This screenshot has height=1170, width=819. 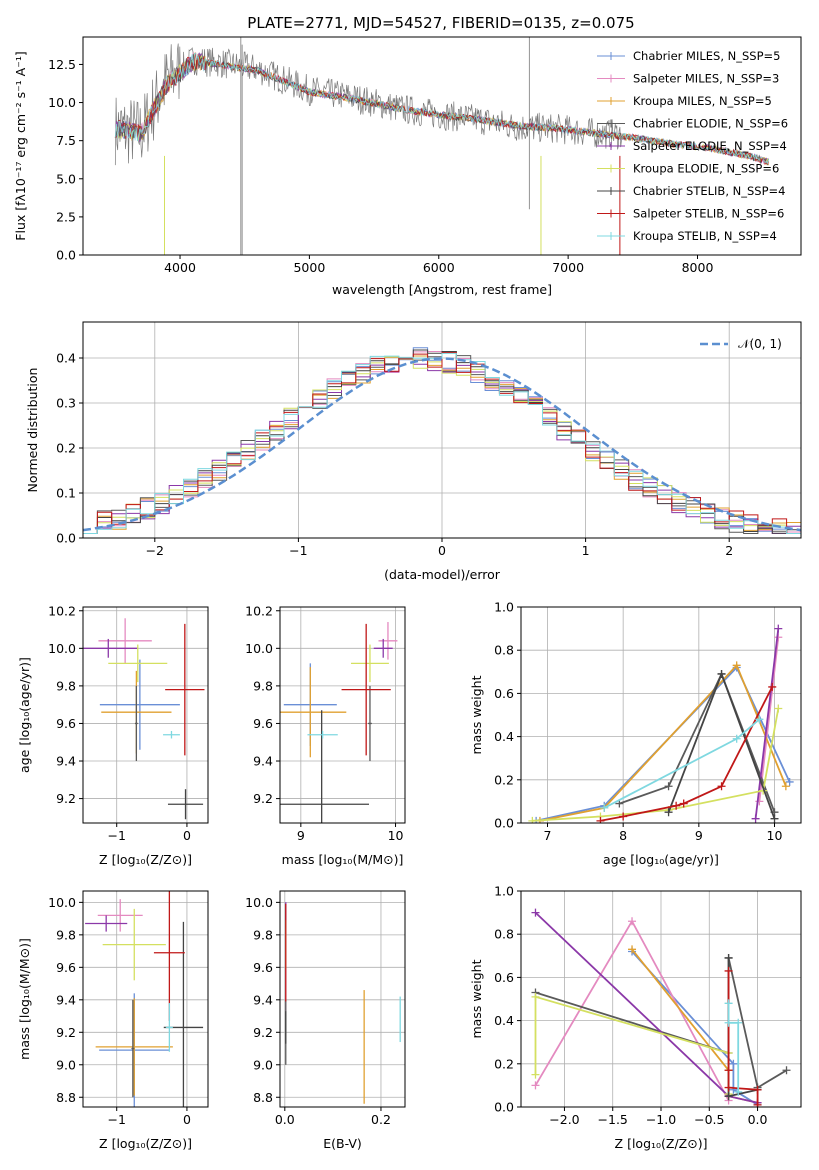 What do you see at coordinates (504, 779) in the screenshot?
I see `age_weights-ytick-label-1: 0.2` at bounding box center [504, 779].